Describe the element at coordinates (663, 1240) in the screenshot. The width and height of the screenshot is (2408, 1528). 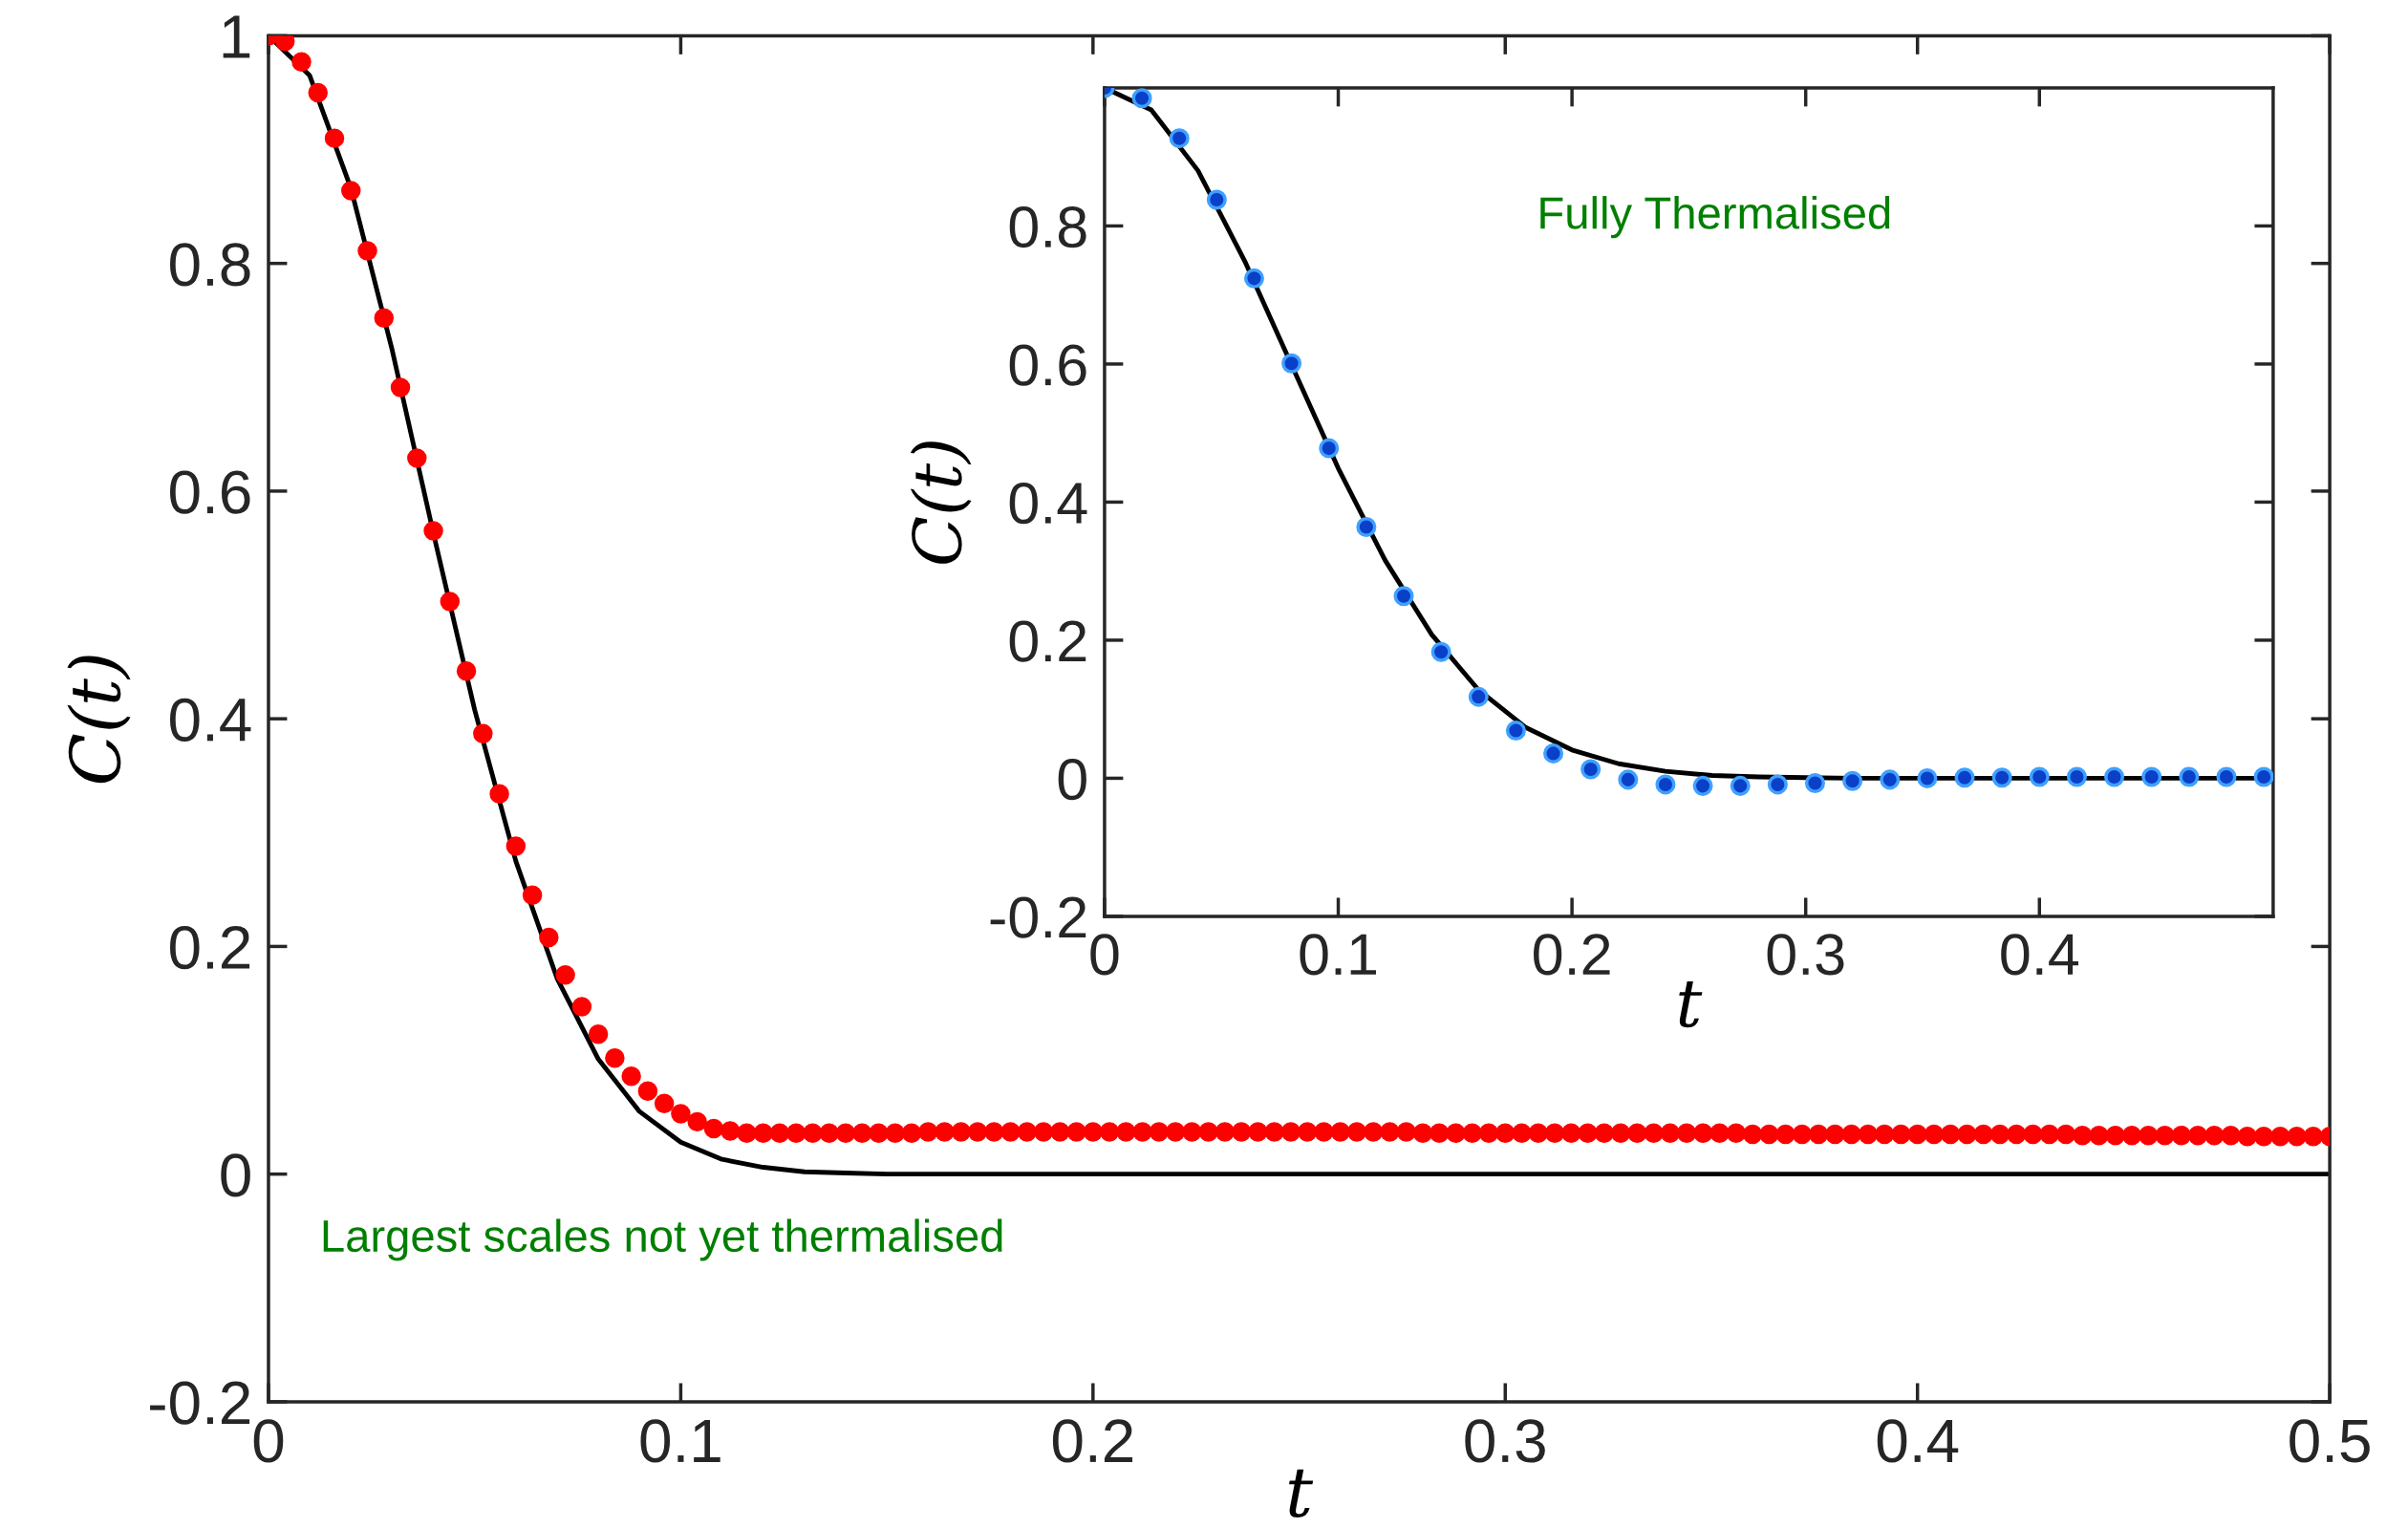
I see `annotation: Largest scales not yet thermalised` at that location.